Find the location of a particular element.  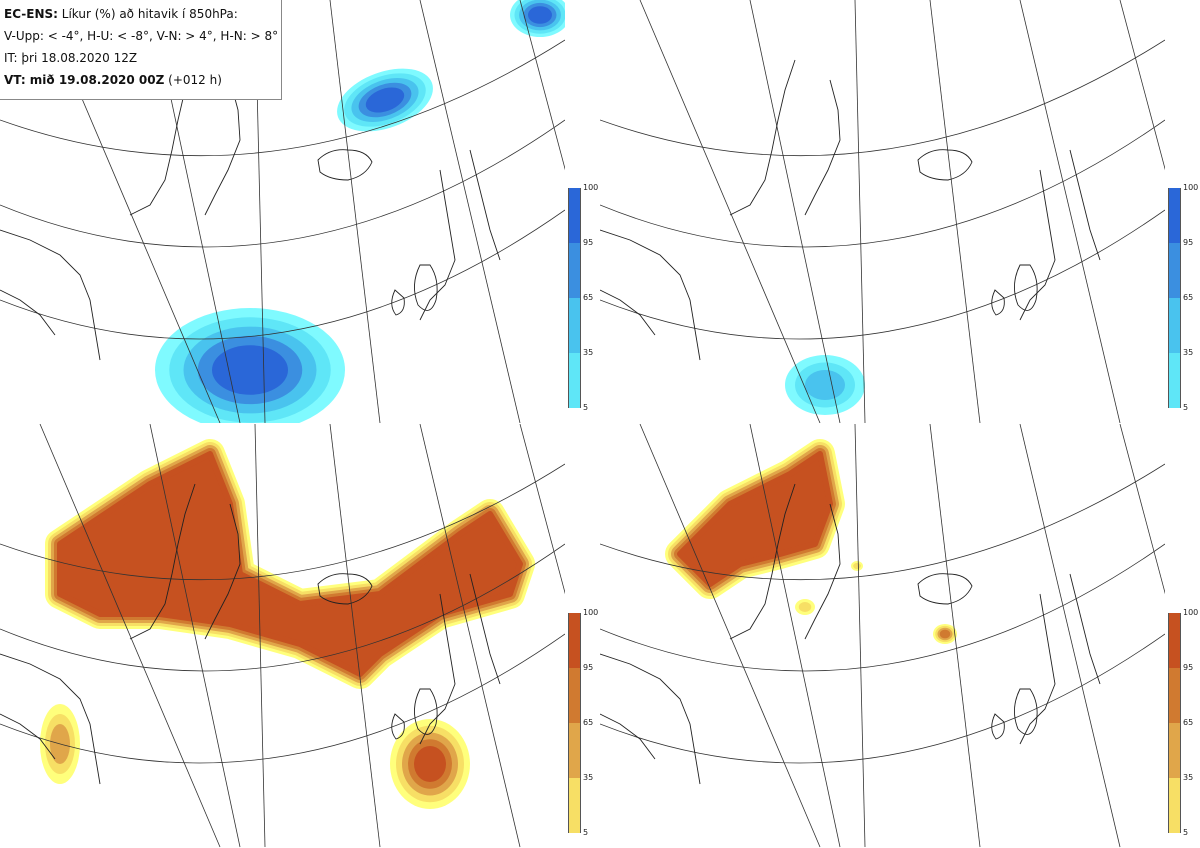

product-name: EC-ENS: is located at coordinates (31, 14).